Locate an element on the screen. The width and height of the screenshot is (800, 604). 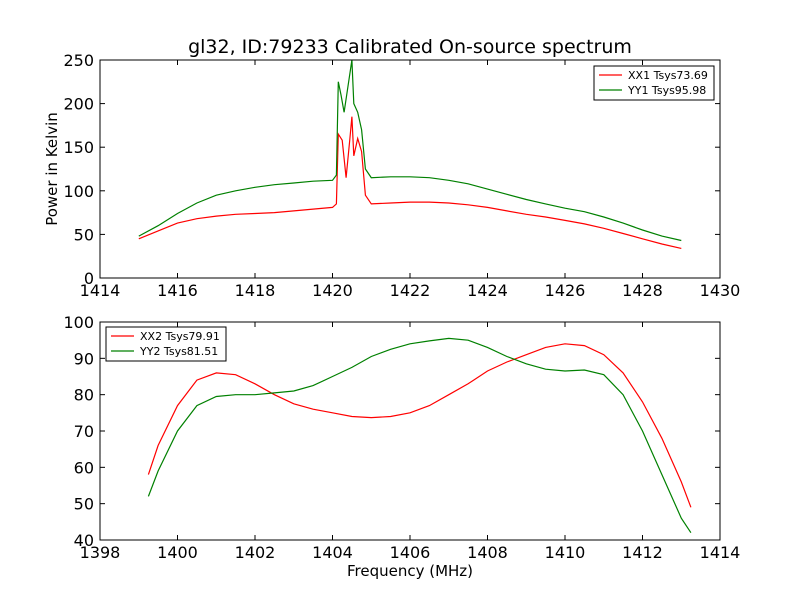
x-tick-label: 1408 is located at coordinates (487, 552).